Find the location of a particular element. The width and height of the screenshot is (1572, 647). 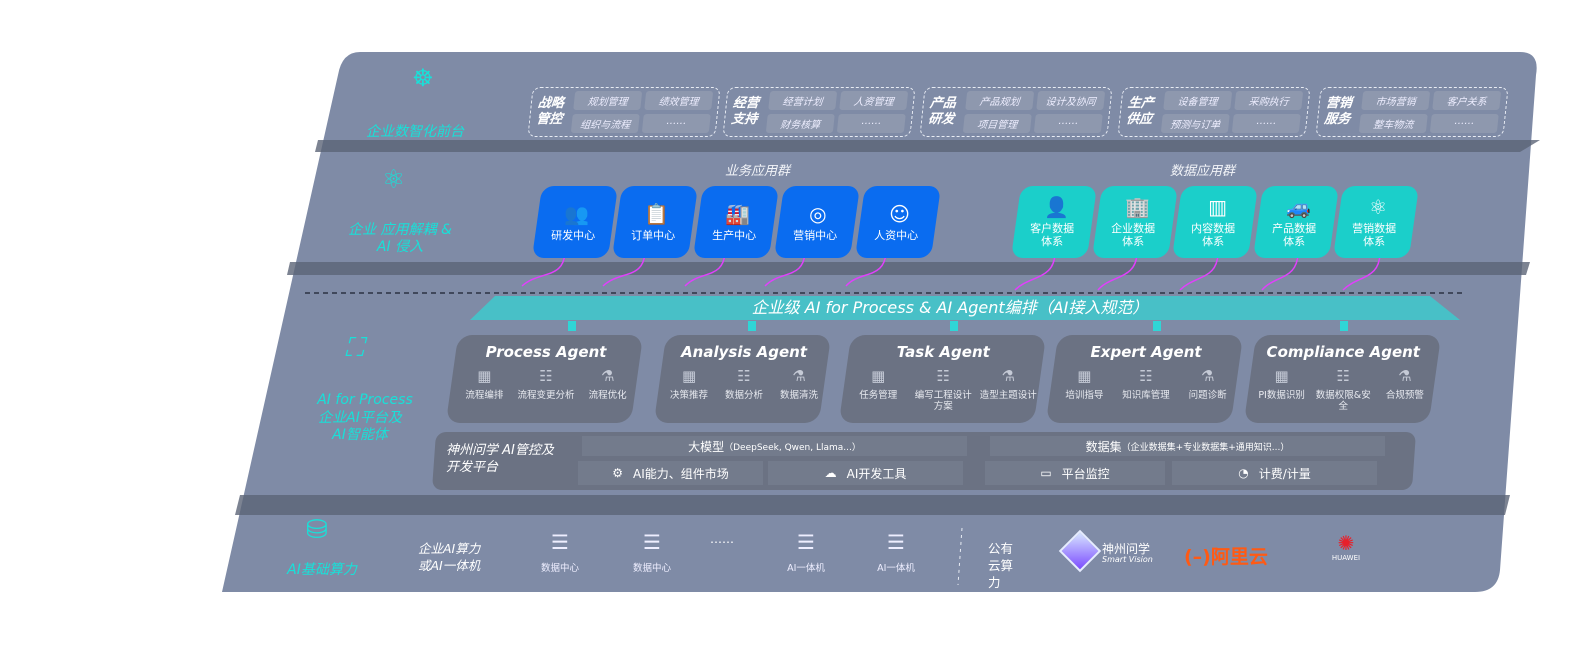

dev-tools: ☁ AI开发工具 is located at coordinates (865, 473).